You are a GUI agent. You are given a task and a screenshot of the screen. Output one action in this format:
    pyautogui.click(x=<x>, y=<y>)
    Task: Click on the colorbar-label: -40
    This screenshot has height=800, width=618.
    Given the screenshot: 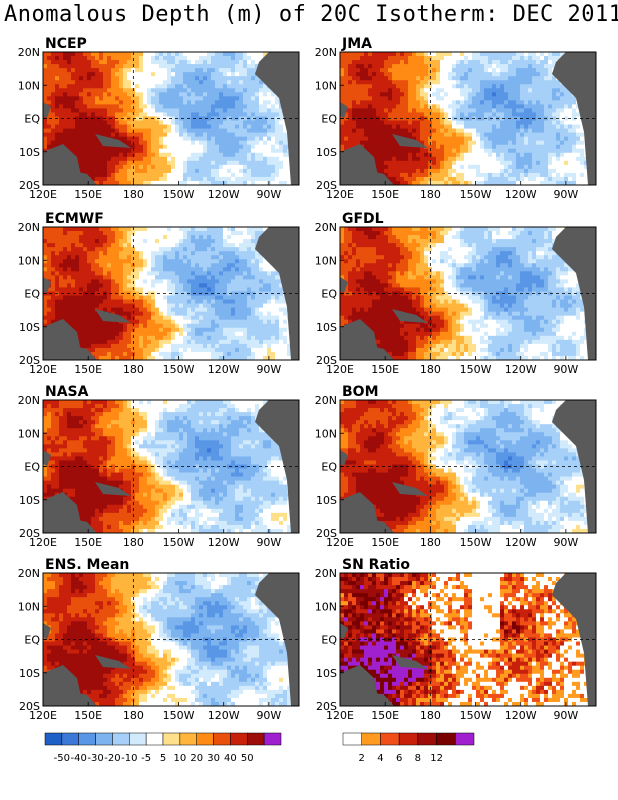 What is the action you would take?
    pyautogui.click(x=79, y=758)
    